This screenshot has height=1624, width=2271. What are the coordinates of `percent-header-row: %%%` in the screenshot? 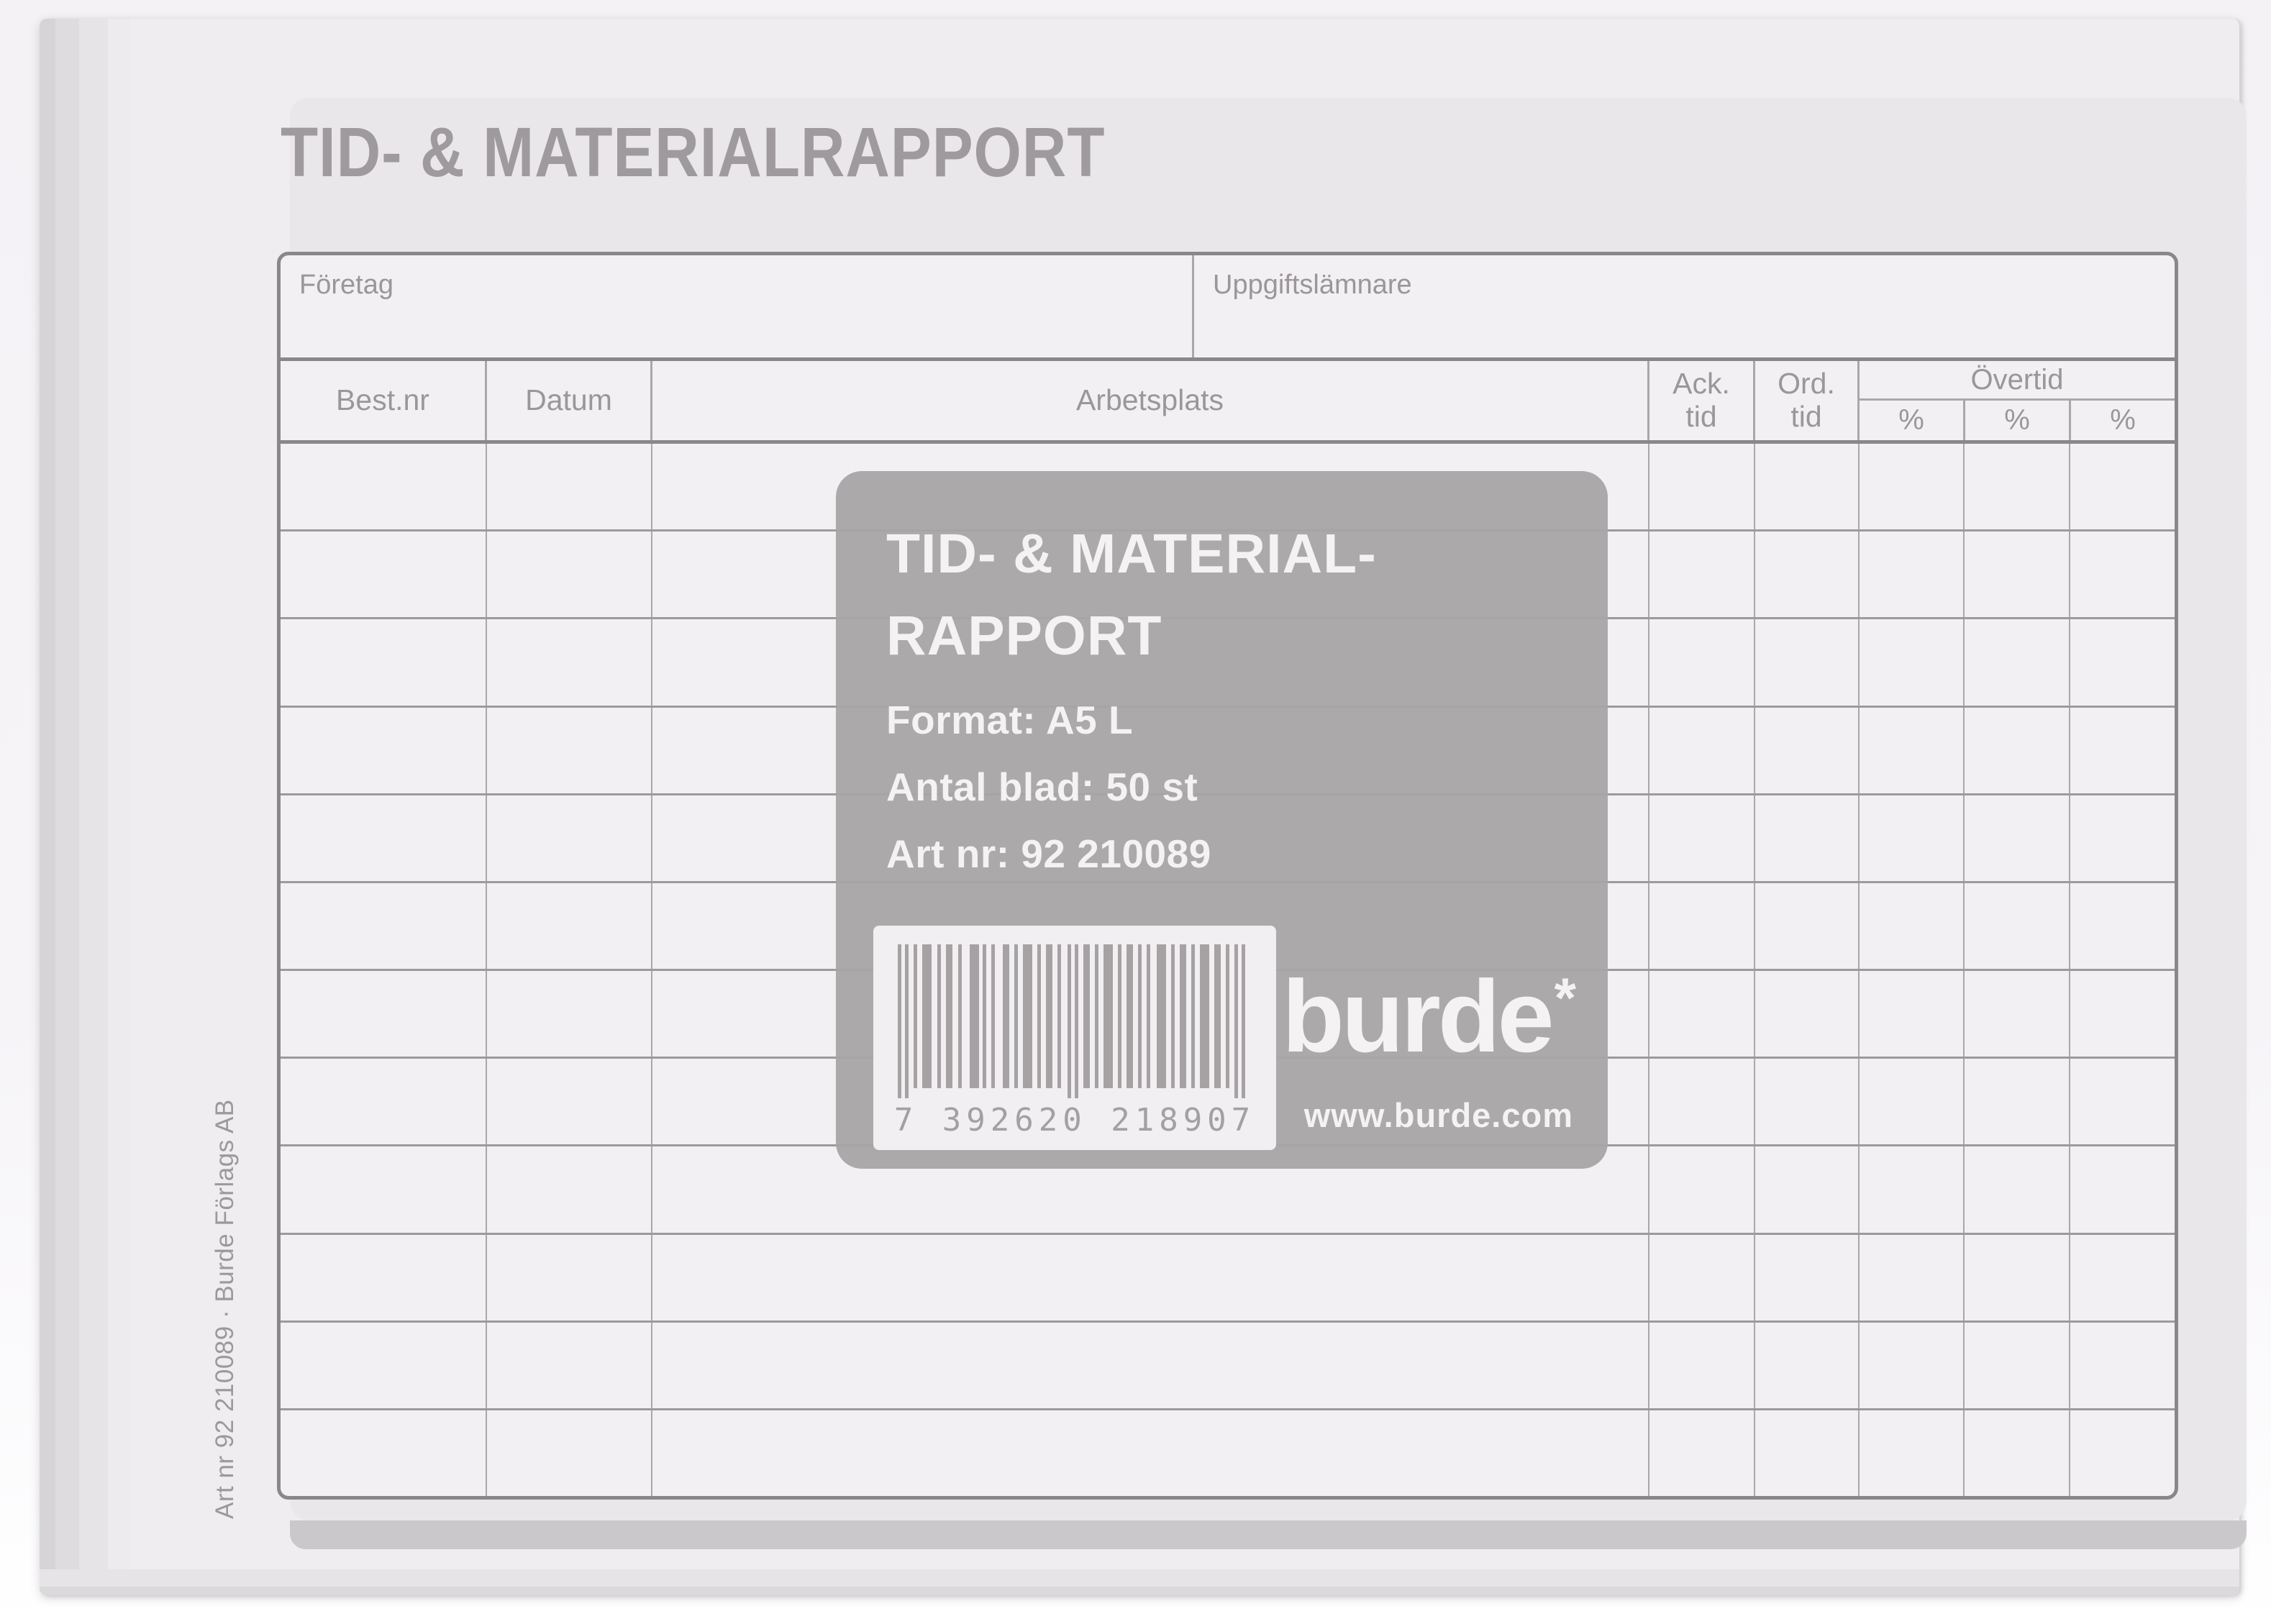 It's located at (2017, 421).